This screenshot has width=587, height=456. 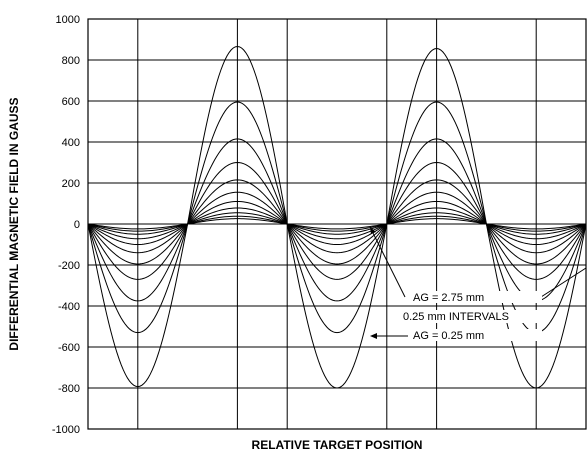 I want to click on annotation-leader-upper, so click(x=388, y=263).